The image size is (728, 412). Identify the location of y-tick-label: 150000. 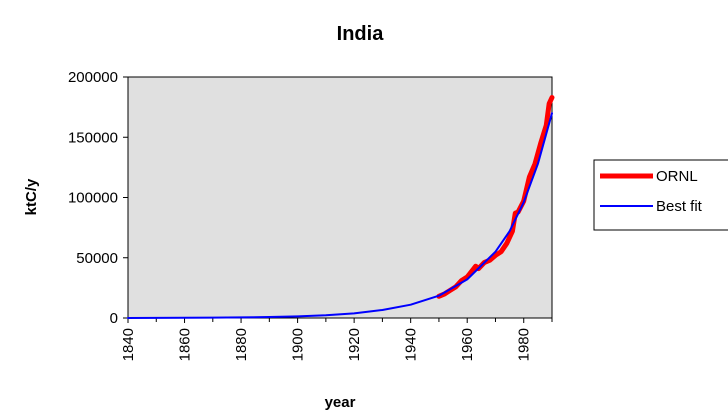
(93, 137).